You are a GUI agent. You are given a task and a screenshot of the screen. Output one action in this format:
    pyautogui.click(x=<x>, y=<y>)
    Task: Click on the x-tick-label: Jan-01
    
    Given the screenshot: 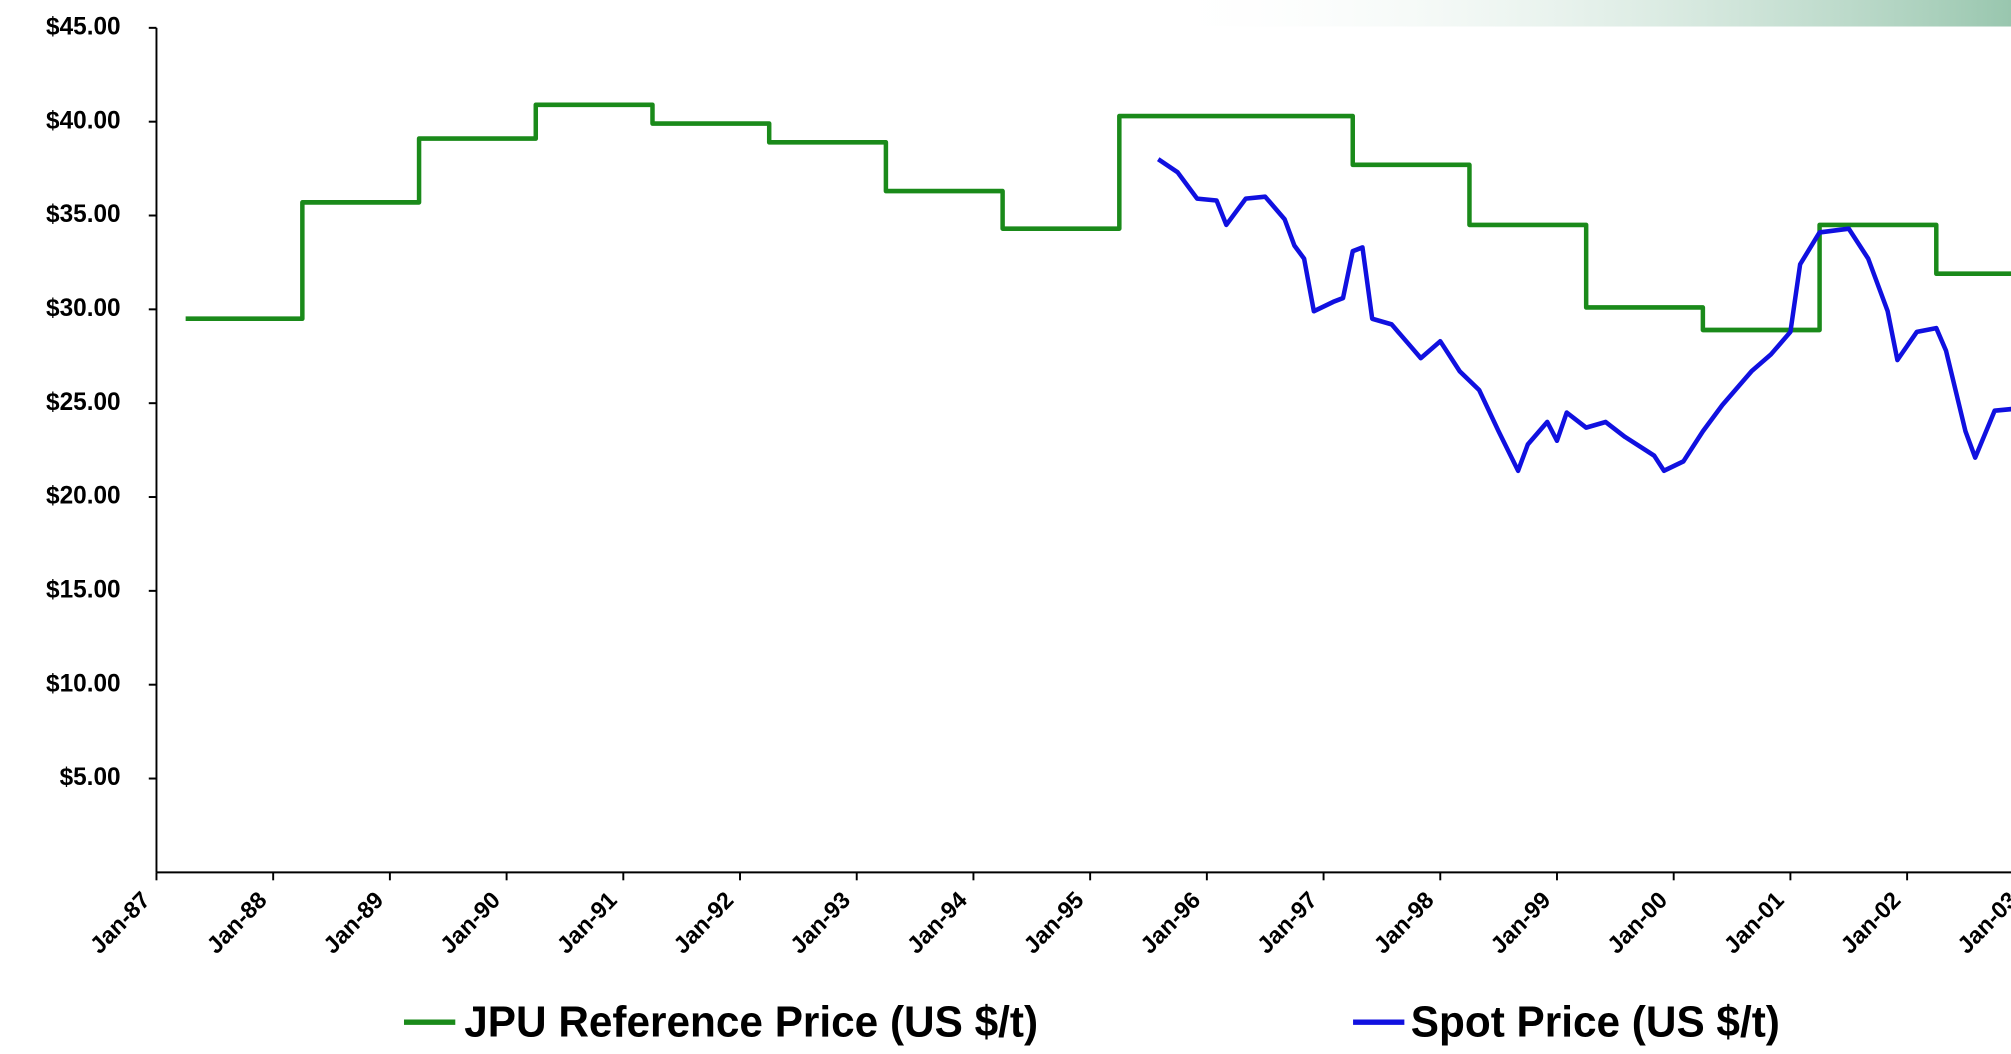 What is the action you would take?
    pyautogui.click(x=1754, y=922)
    